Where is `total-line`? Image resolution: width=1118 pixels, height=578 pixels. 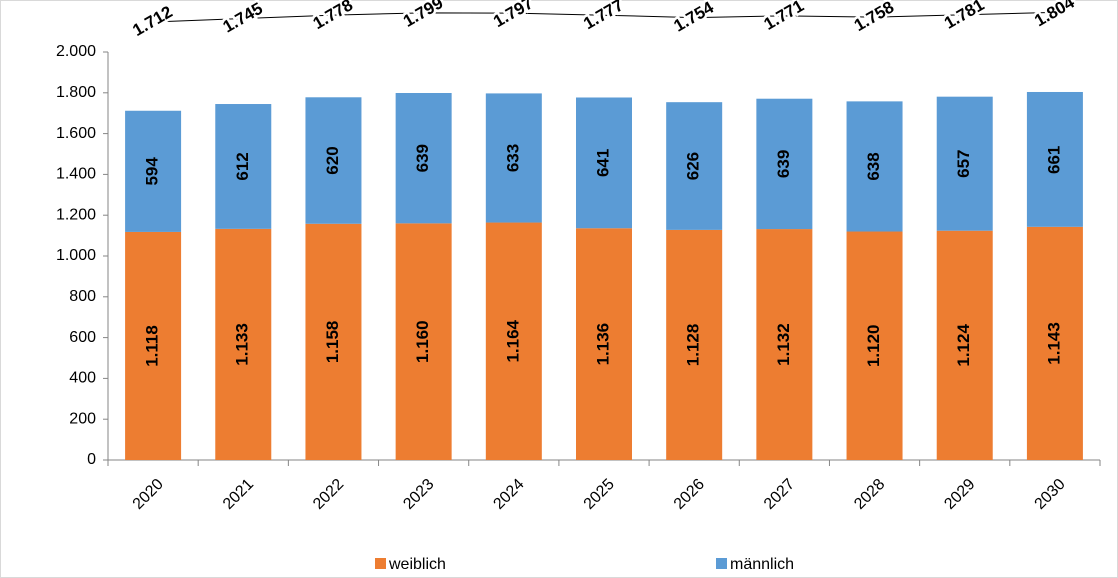 total-line is located at coordinates (604, 17).